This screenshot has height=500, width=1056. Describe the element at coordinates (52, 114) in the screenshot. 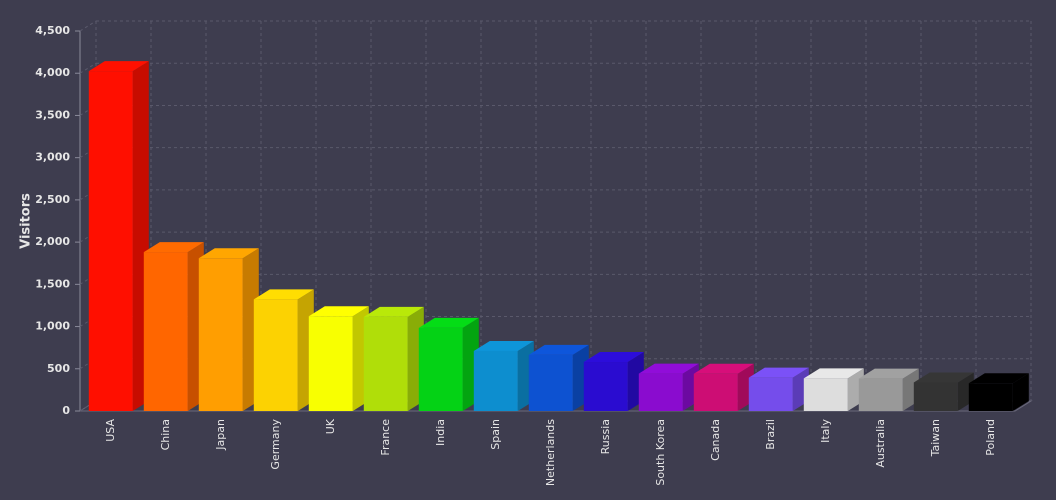

I see `y-tick-label: 3,500` at that location.